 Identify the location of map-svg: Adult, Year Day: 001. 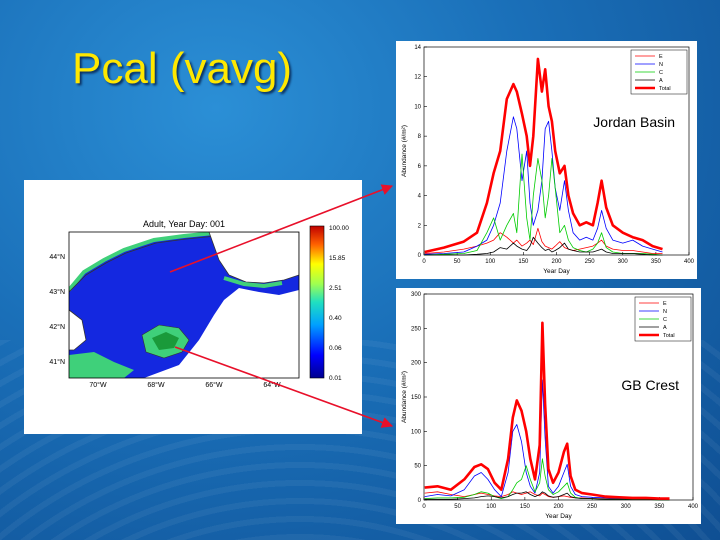
(199, 304).